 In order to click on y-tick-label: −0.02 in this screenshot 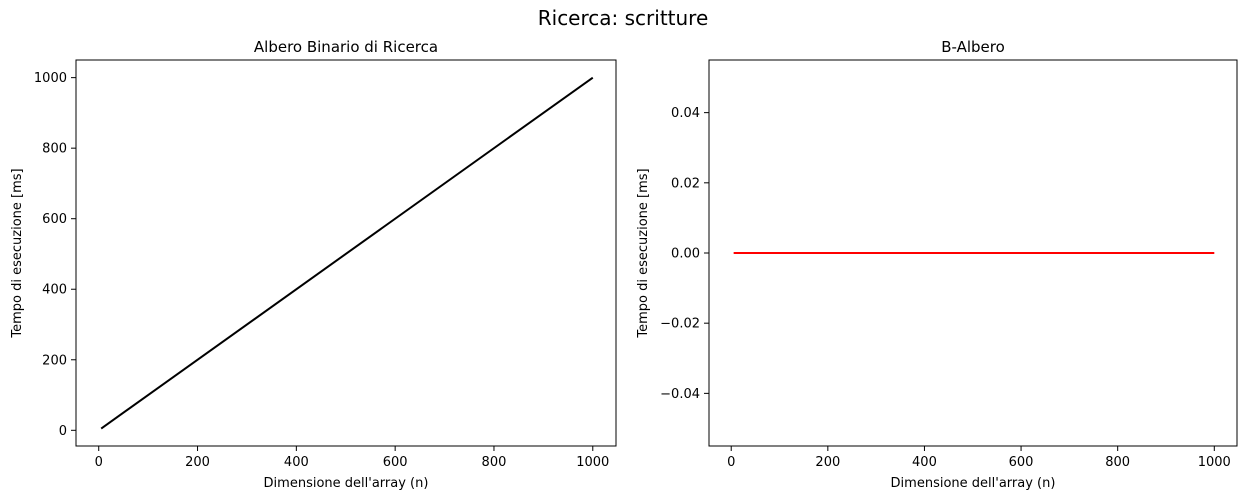, I will do `click(680, 324)`.